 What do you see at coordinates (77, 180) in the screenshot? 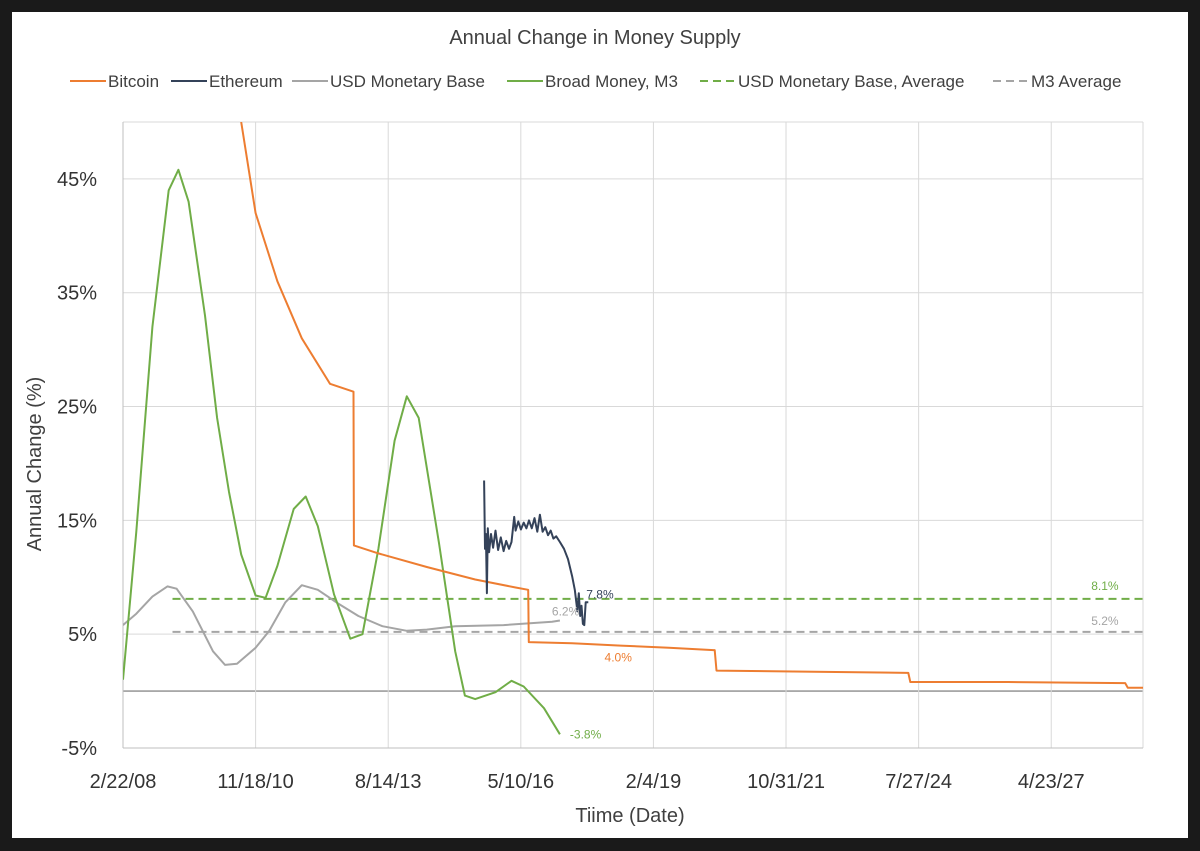
I see `y-tick-label: 45%` at bounding box center [77, 180].